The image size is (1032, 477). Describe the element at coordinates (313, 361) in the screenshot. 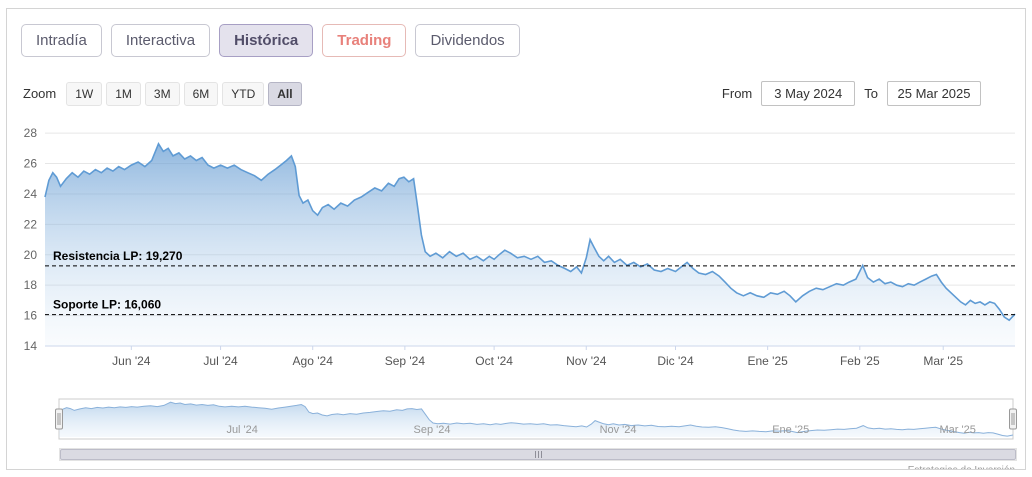

I see `x-axis-label: Ago '24` at that location.